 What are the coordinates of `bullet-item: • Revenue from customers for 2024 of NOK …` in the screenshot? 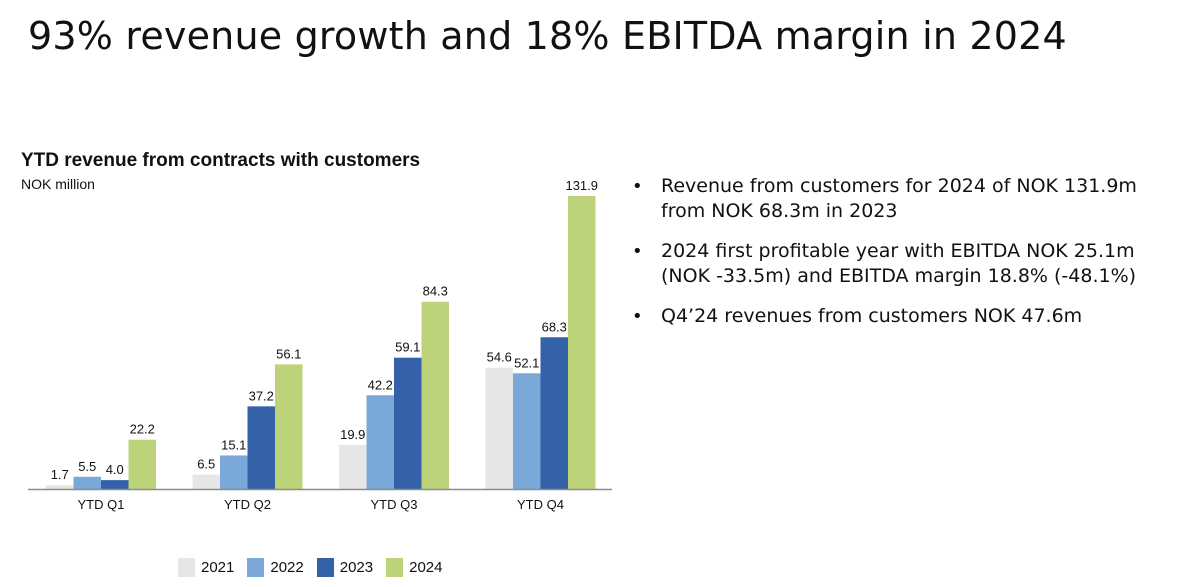 It's located at (902, 199).